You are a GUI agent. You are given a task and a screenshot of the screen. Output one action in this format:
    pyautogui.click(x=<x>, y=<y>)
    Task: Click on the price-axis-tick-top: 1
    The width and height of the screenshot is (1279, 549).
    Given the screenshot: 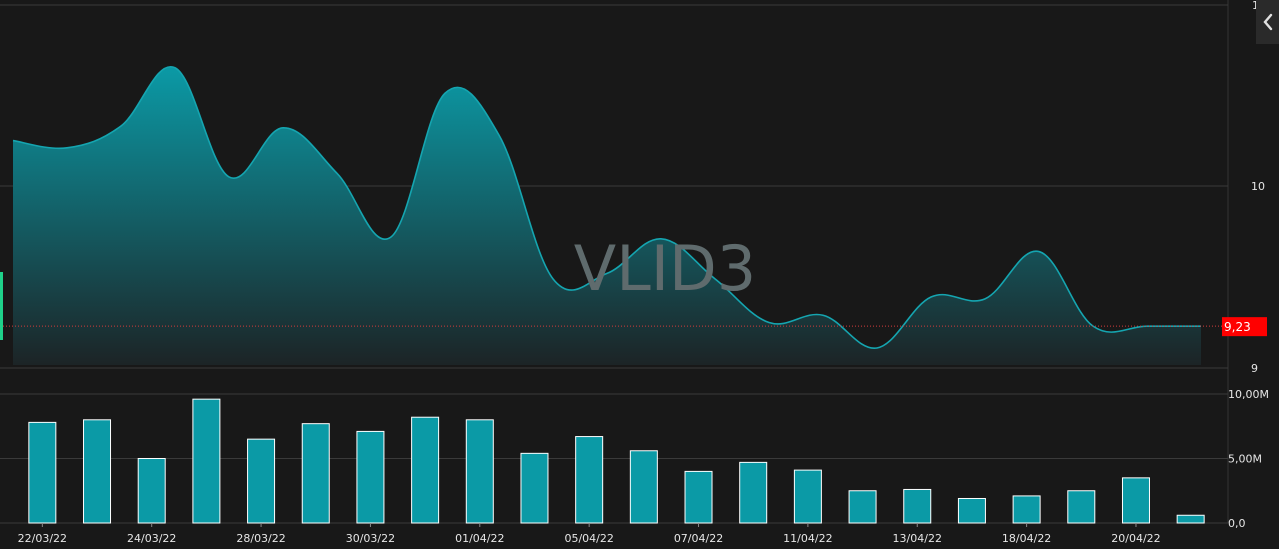 What is the action you would take?
    pyautogui.click(x=1255, y=6)
    